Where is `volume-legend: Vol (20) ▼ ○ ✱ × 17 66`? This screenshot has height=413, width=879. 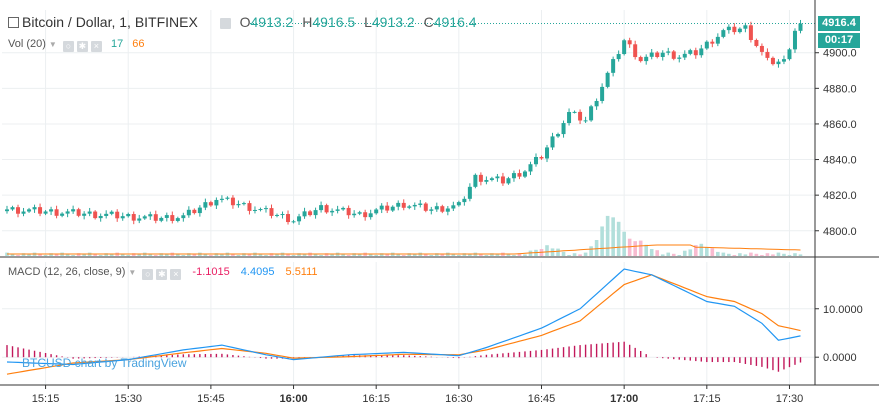
volume-legend: Vol (20) ▼ ○ ✱ × 17 66 is located at coordinates (76, 45).